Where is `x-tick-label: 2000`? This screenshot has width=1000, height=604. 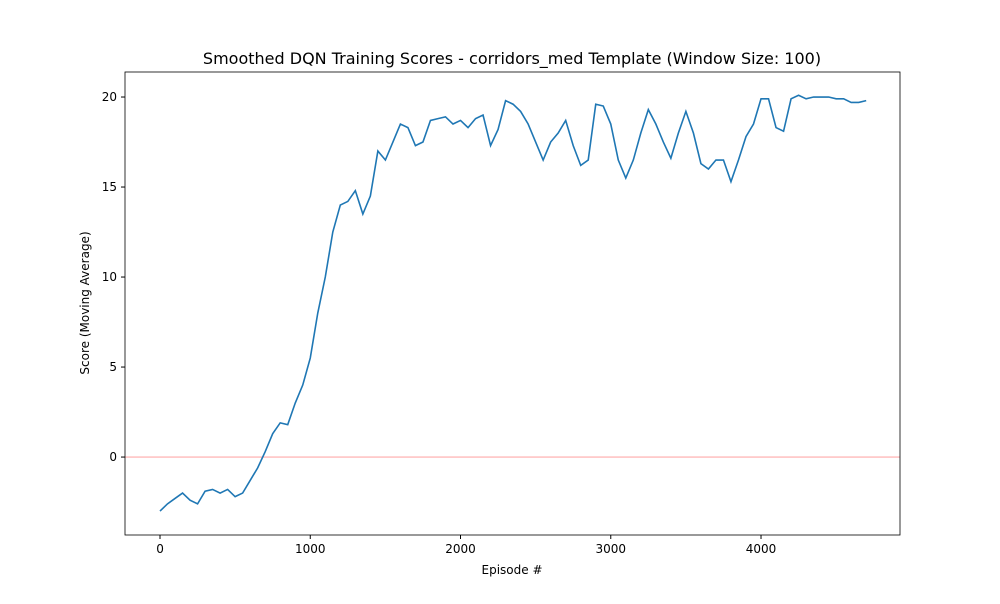
x-tick-label: 2000 is located at coordinates (460, 549).